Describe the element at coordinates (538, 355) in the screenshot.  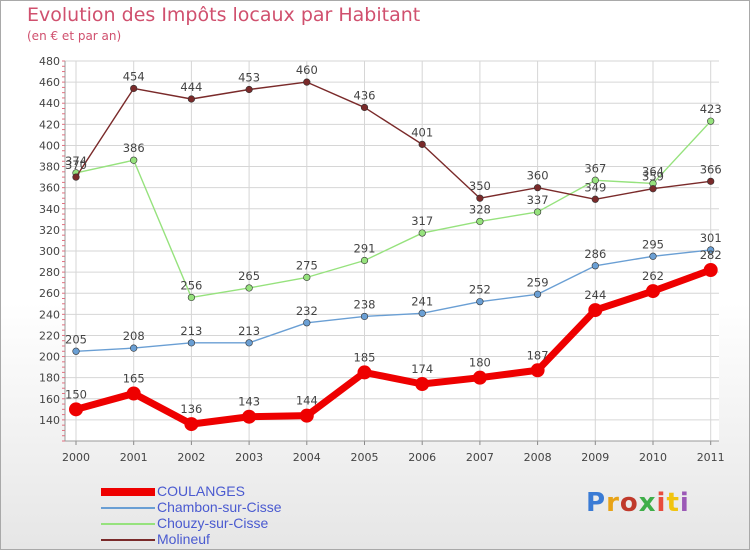
I see `data-label: 187` at that location.